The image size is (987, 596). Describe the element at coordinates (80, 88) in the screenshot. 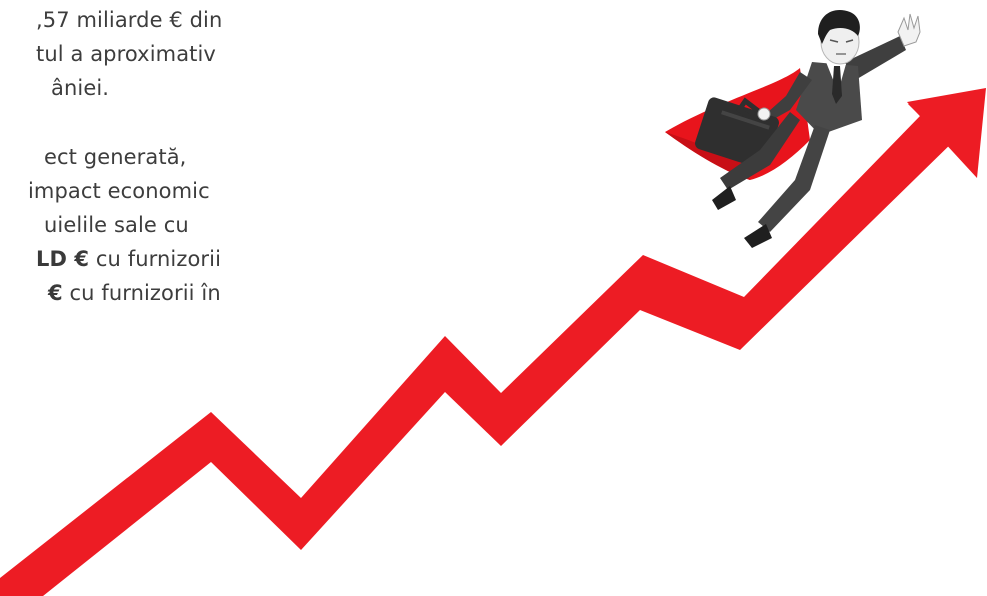

I see `paragraph1-line-3: âniei.` at that location.